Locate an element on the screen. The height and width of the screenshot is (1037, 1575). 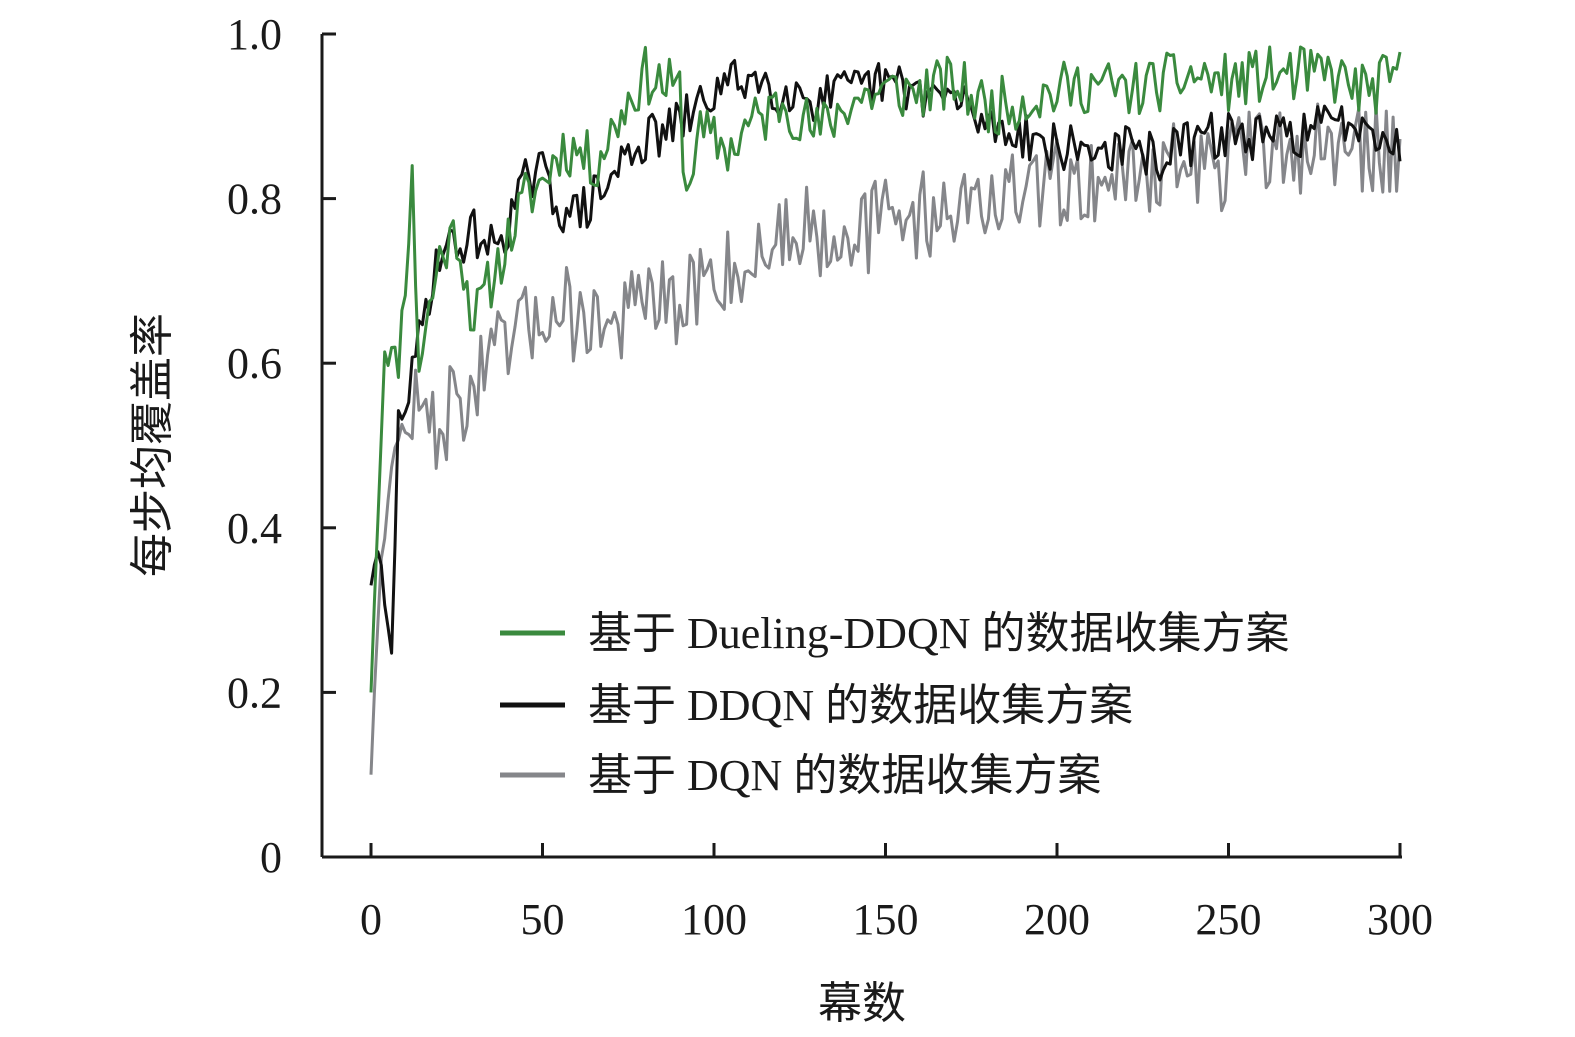
x-tick-label: 50 is located at coordinates (543, 919).